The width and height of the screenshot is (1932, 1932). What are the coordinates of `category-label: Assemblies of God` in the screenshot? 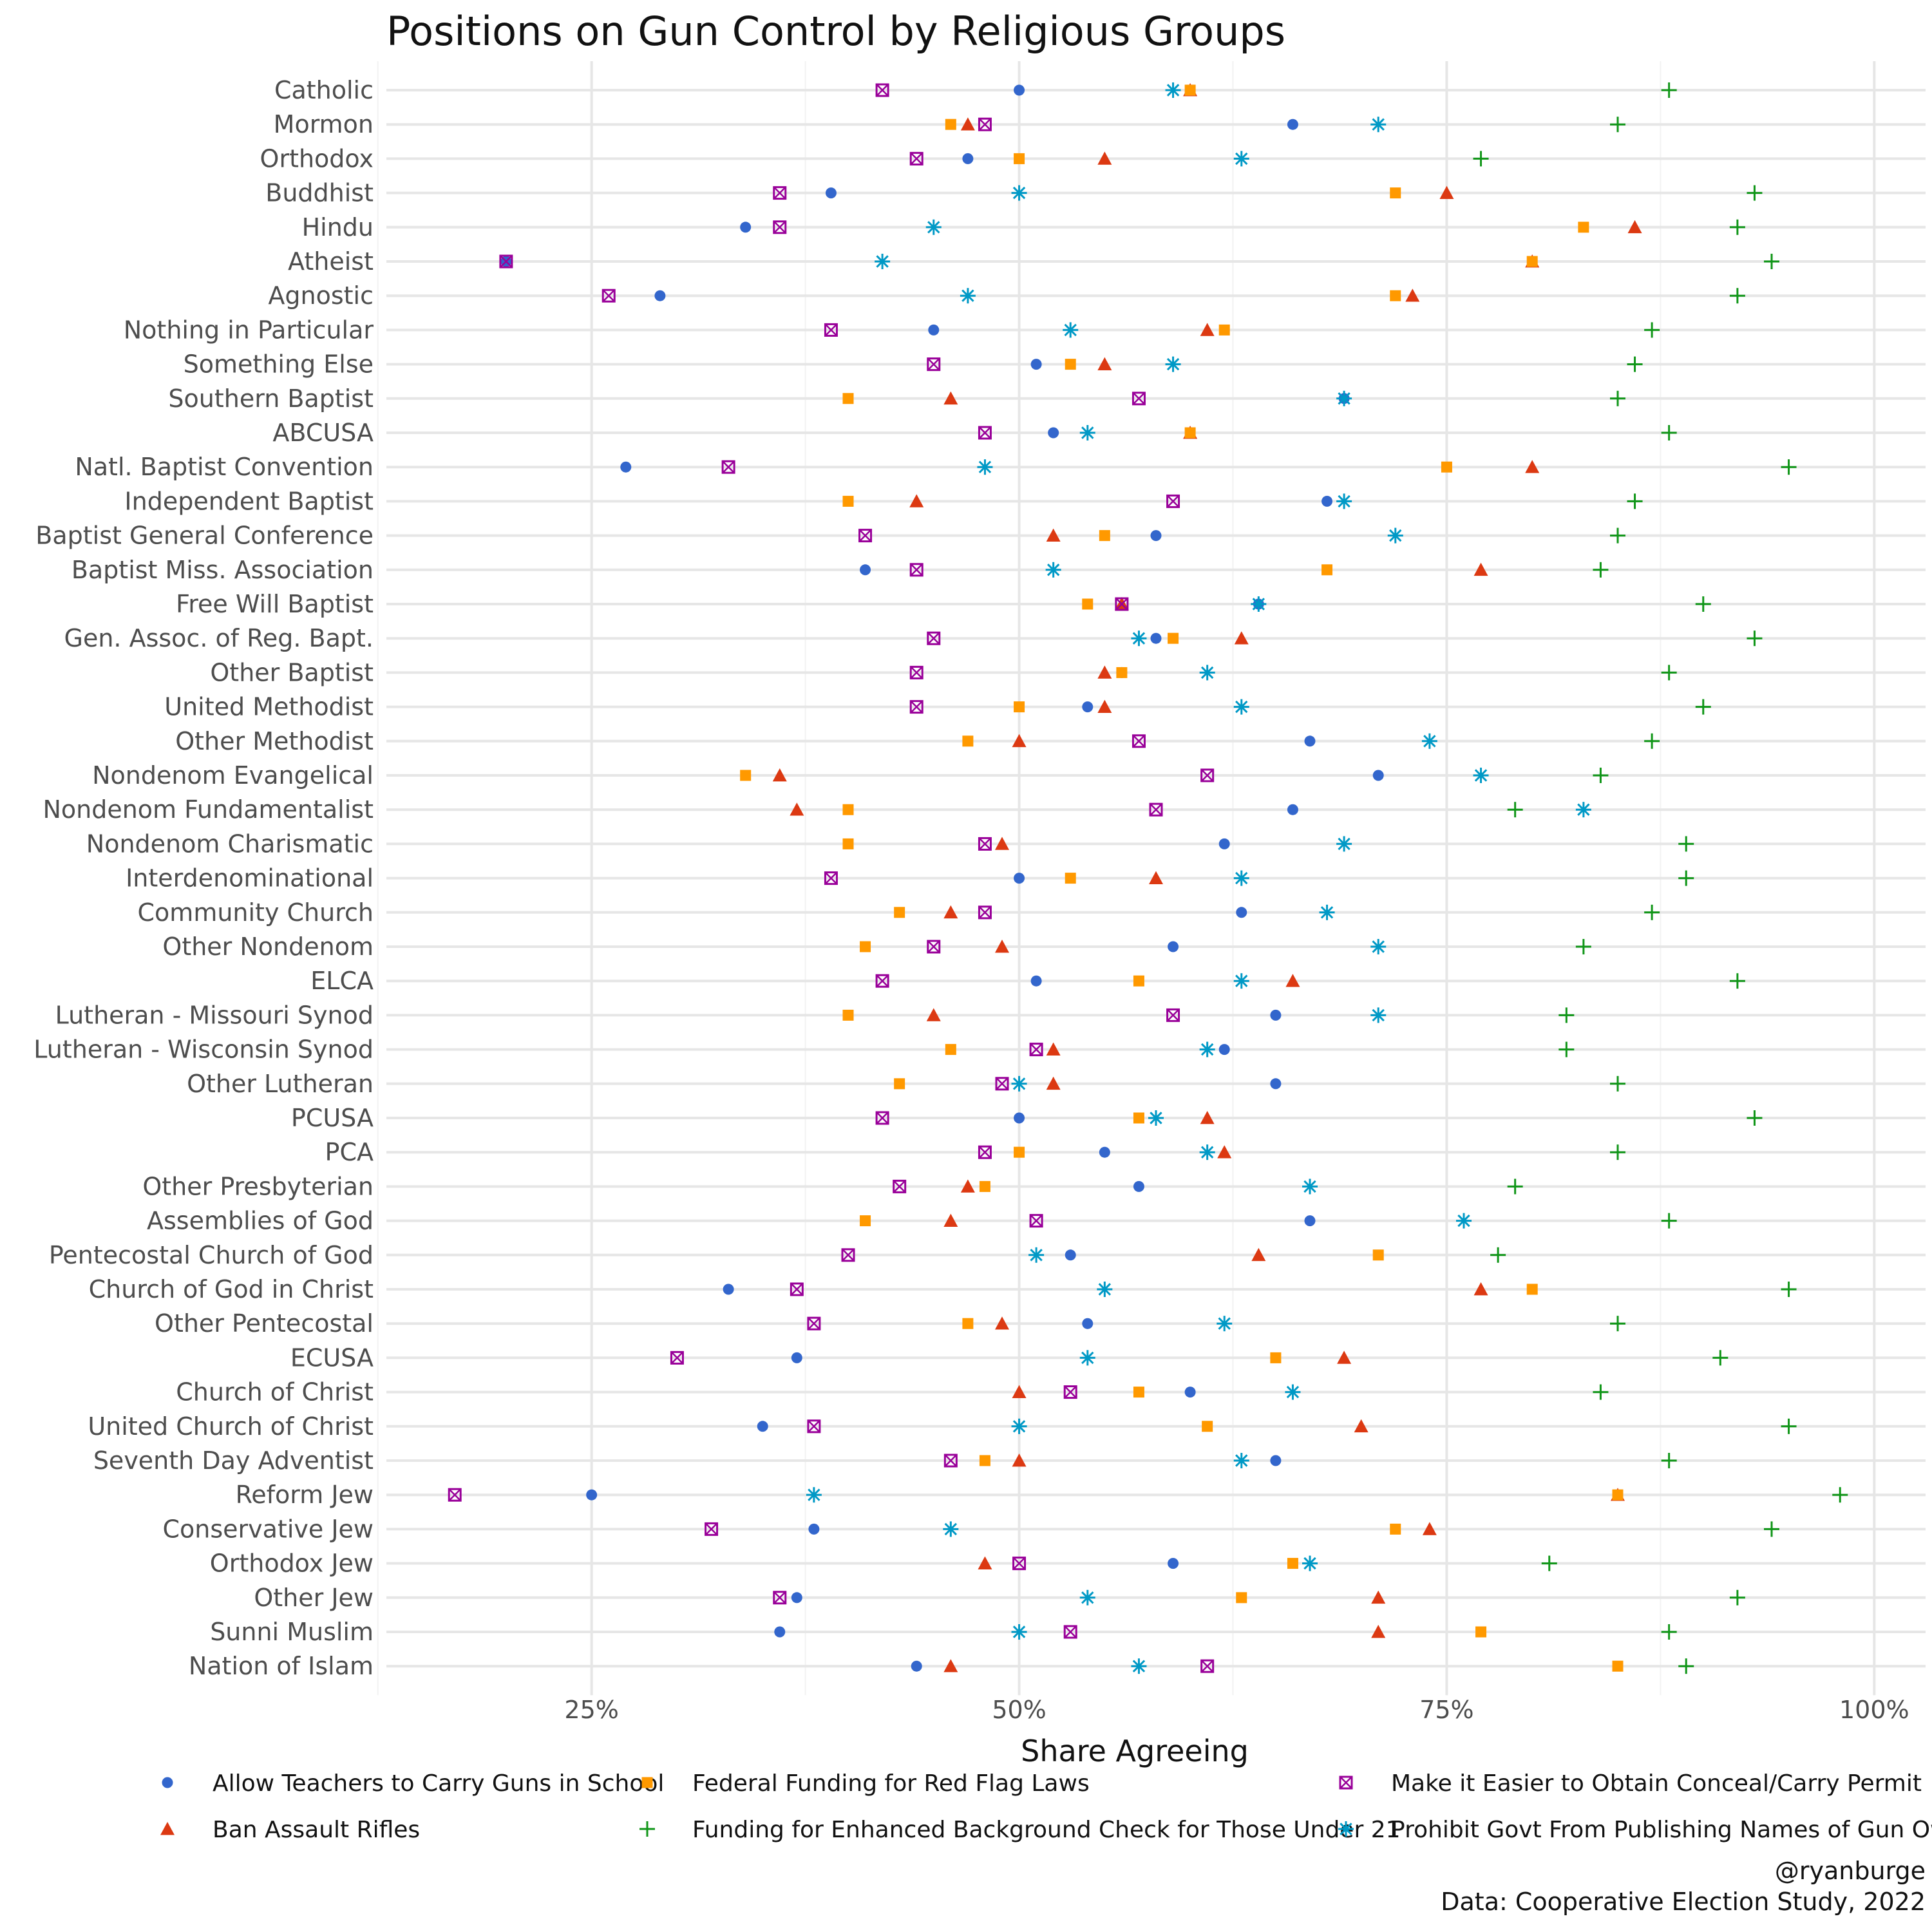 It's located at (261, 1221).